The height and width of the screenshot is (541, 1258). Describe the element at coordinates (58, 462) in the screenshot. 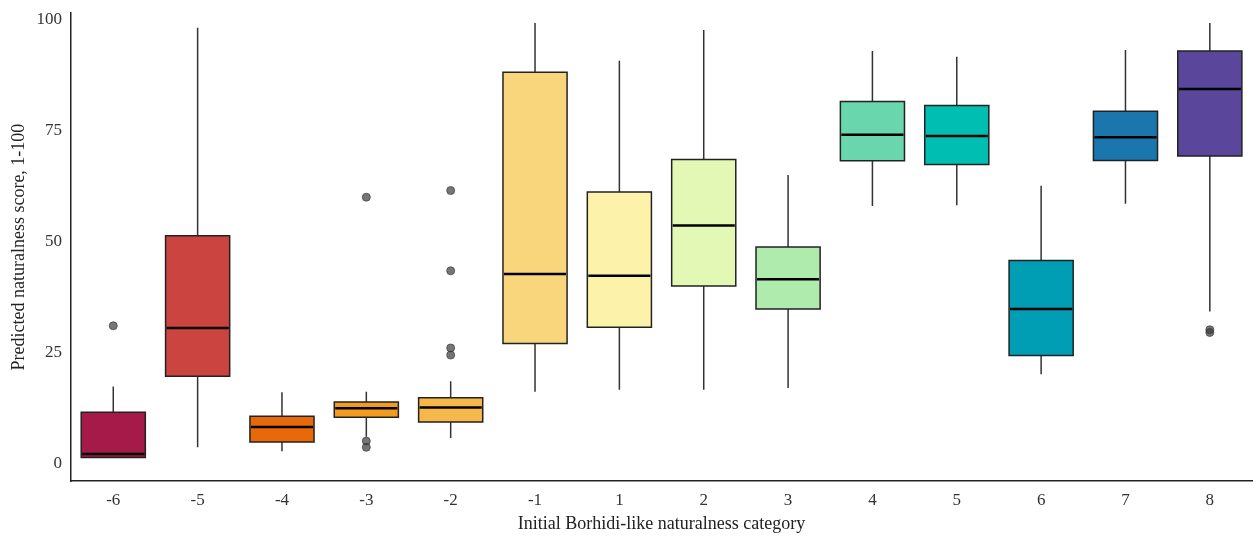

I see `y-tick-label: 0` at that location.